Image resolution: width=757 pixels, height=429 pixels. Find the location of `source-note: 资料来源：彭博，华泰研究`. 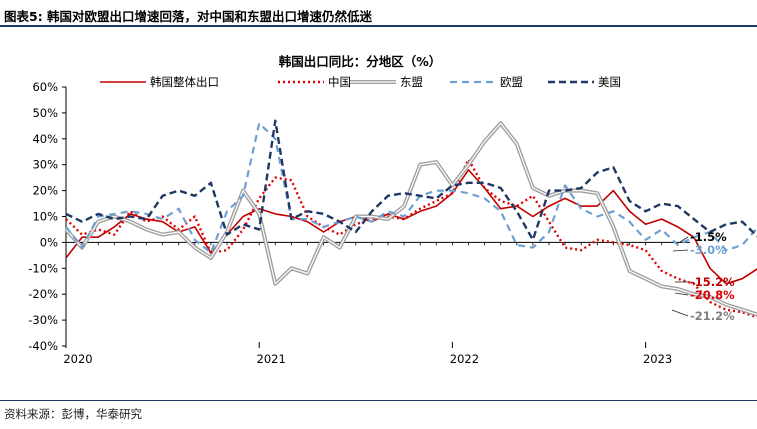

source-note: 资料来源：彭博，华泰研究 is located at coordinates (73, 414).